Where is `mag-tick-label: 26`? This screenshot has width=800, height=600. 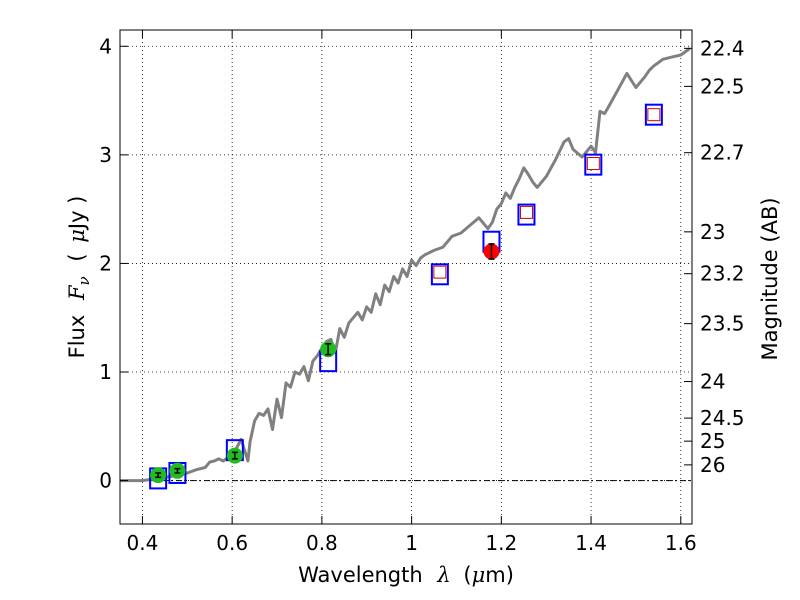
mag-tick-label: 26 is located at coordinates (712, 465).